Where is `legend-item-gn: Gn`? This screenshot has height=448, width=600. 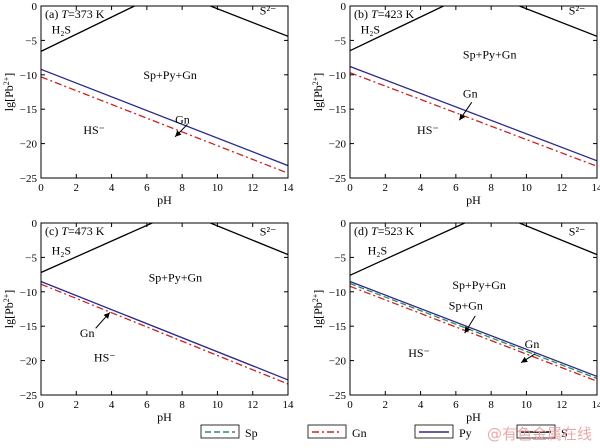
legend-item-gn: Gn is located at coordinates (337, 432).